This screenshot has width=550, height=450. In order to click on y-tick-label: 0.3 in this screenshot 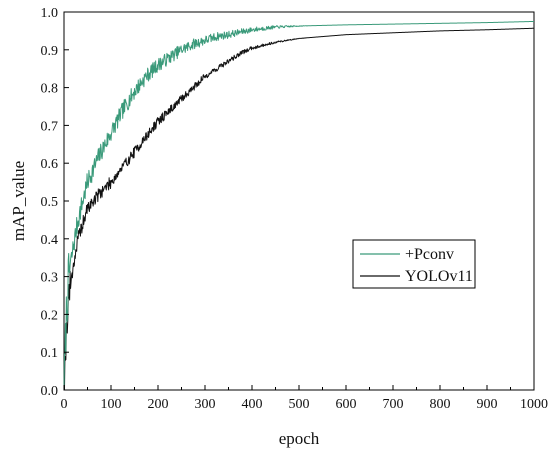, I will do `click(50, 278)`.